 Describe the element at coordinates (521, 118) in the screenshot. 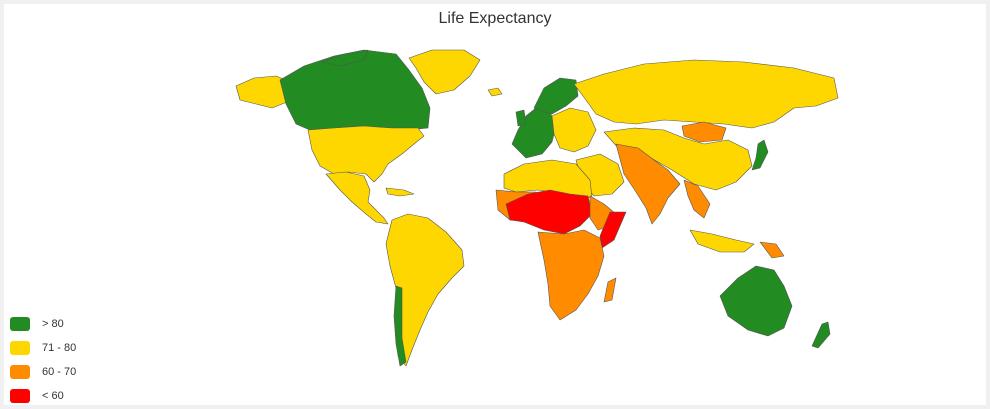

I see `region-uk` at that location.